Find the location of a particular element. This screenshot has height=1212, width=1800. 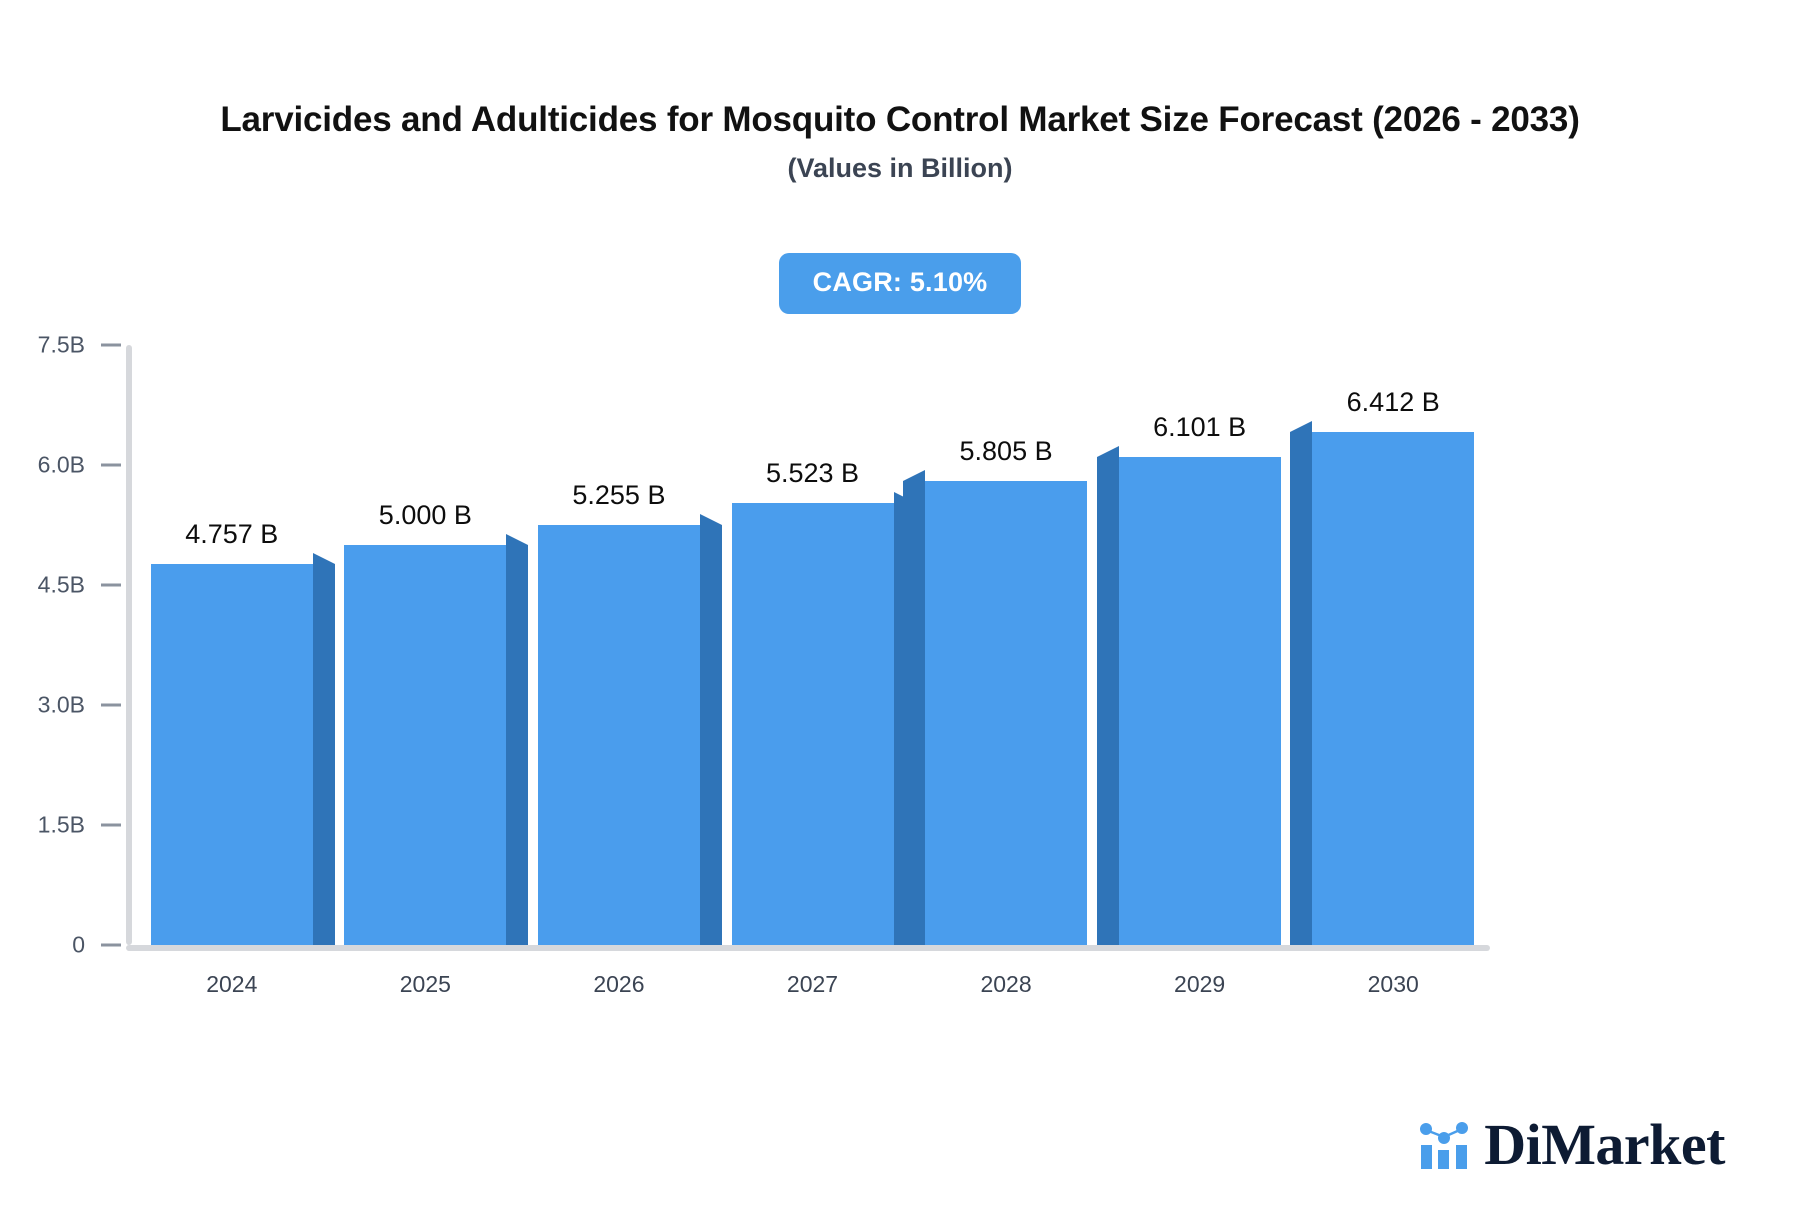

y-axis-tick-label: 3.0B is located at coordinates (61, 704).